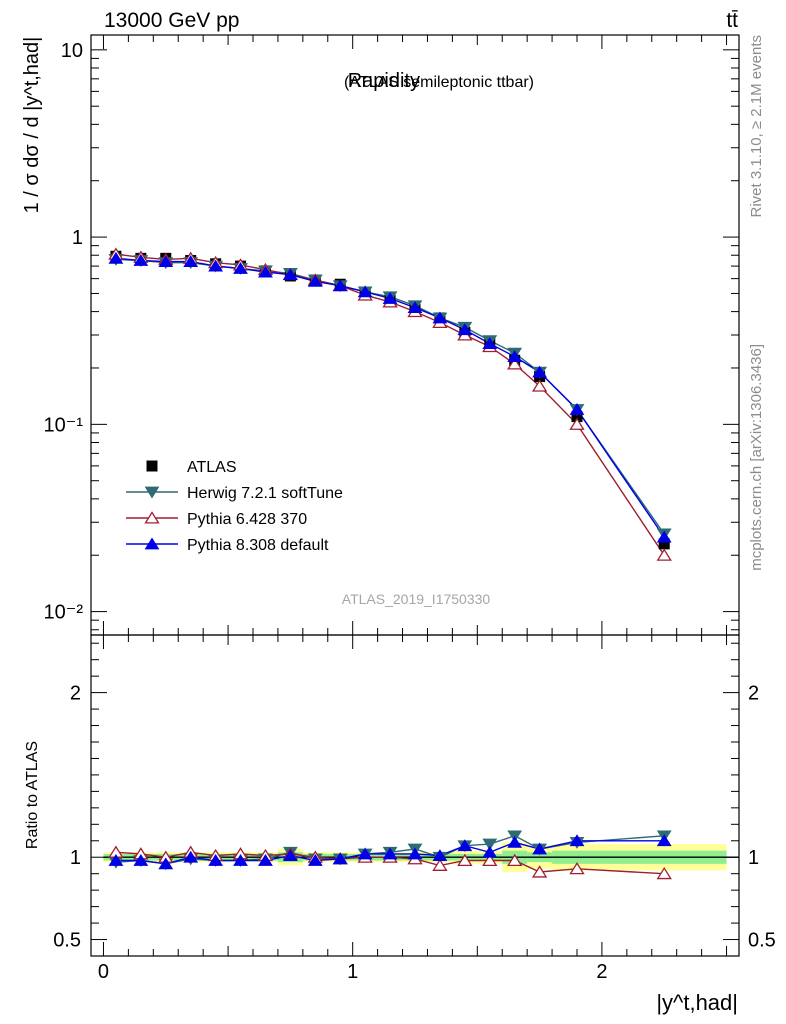 This screenshot has height=1024, width=786. Describe the element at coordinates (756, 457) in the screenshot. I see `mcplots-label: mcplots.cern.ch [arXiv:1306.3436]` at that location.